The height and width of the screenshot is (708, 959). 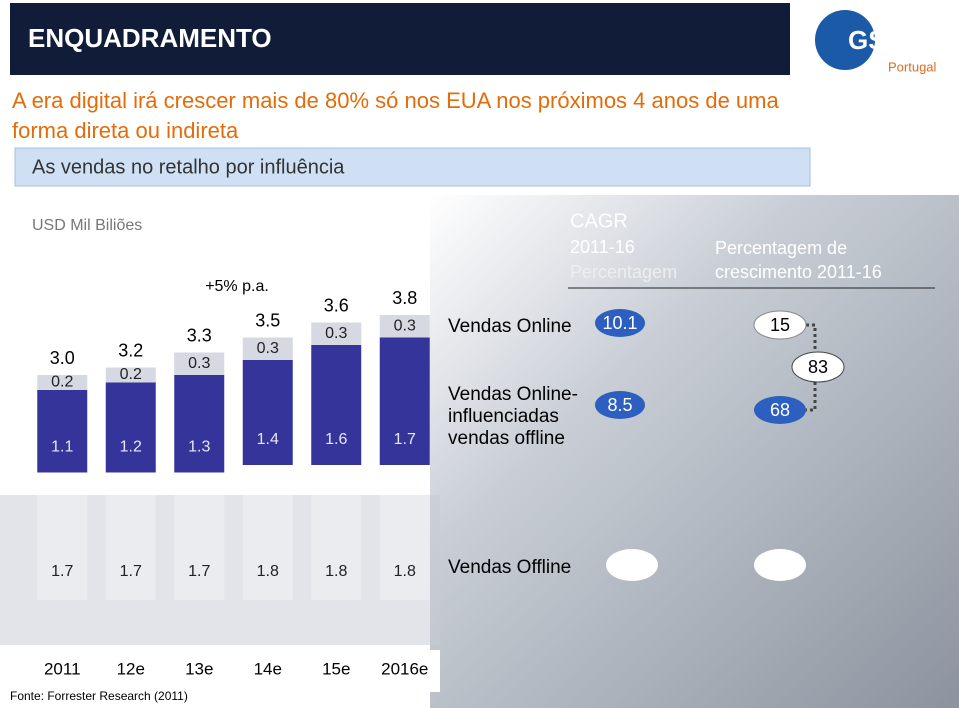 I want to click on growth-value: 15, so click(x=780, y=325).